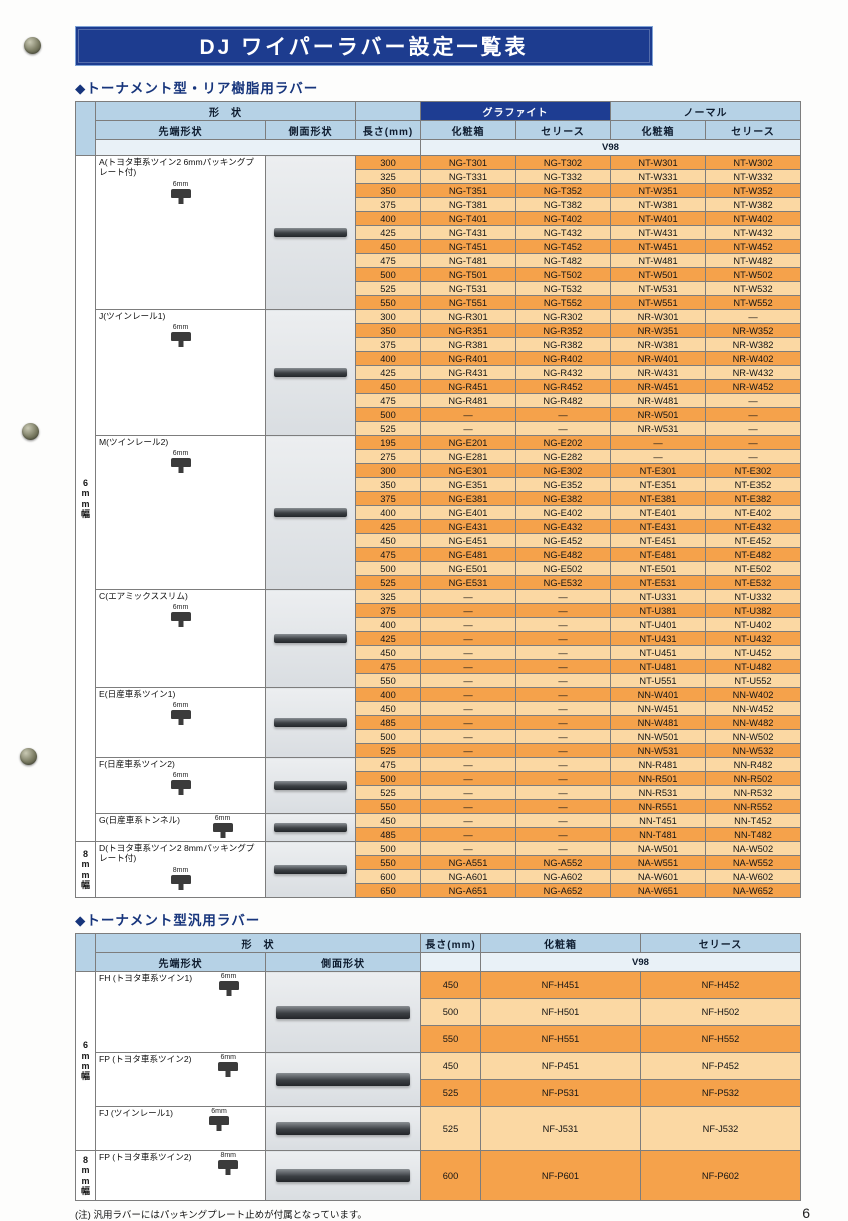 This screenshot has width=848, height=1221. What do you see at coordinates (658, 246) in the screenshot?
I see `part-code: NT-W451` at bounding box center [658, 246].